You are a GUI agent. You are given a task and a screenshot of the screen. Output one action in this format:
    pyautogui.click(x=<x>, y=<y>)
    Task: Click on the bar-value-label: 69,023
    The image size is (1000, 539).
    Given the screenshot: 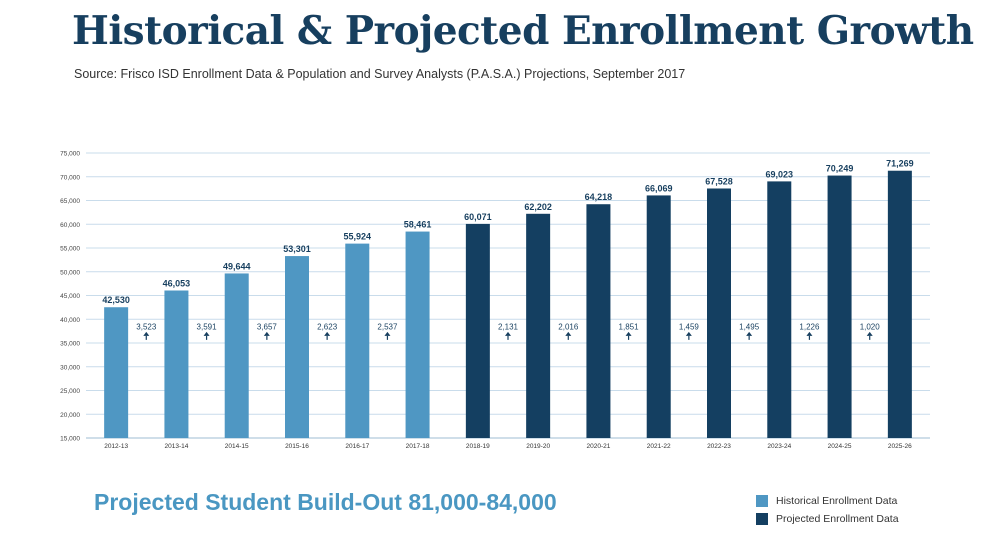 What is the action you would take?
    pyautogui.click(x=780, y=174)
    